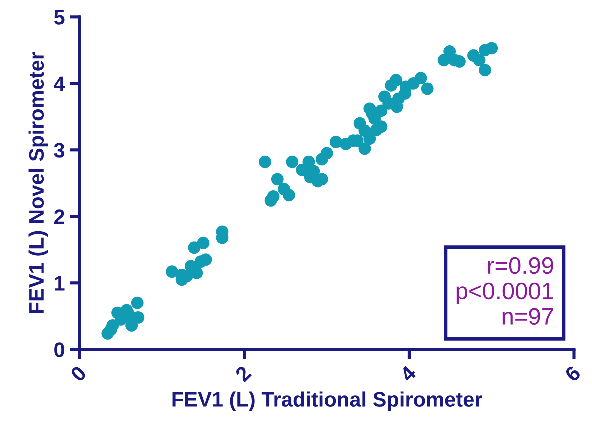 The image size is (592, 429). What do you see at coordinates (243, 374) in the screenshot?
I see `x-tick-label: 2` at bounding box center [243, 374].